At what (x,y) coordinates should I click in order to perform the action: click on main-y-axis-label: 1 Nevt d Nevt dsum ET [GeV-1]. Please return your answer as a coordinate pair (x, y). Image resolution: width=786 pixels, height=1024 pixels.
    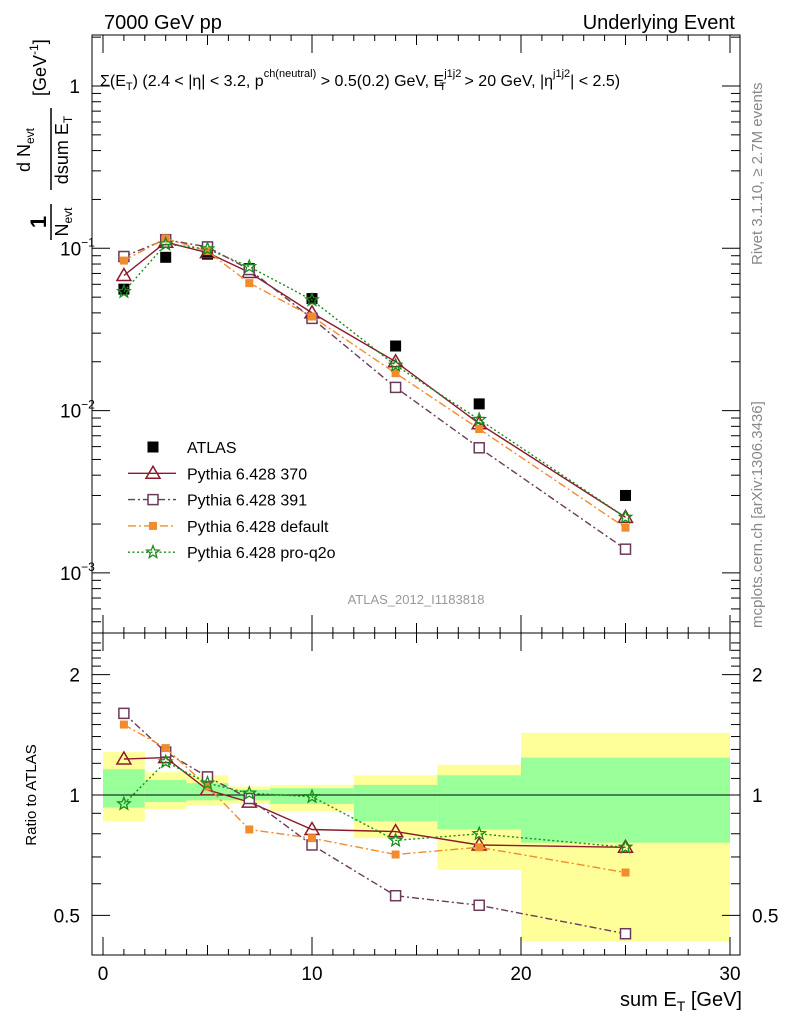
    Looking at the image, I should click on (44, 139).